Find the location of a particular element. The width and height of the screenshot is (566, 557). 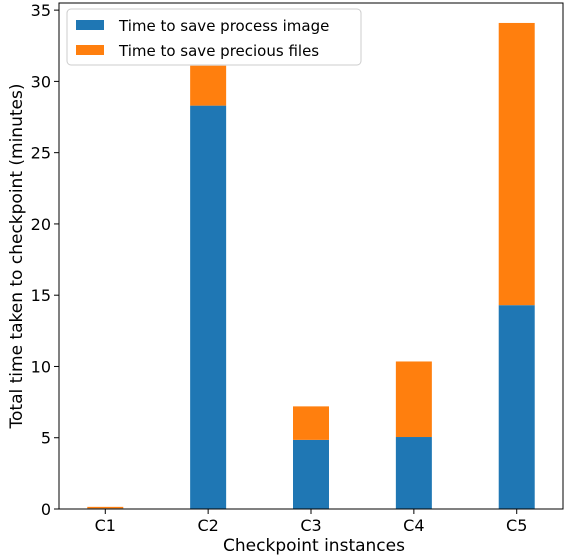

x-axis-label: Checkpoint instances is located at coordinates (314, 546).